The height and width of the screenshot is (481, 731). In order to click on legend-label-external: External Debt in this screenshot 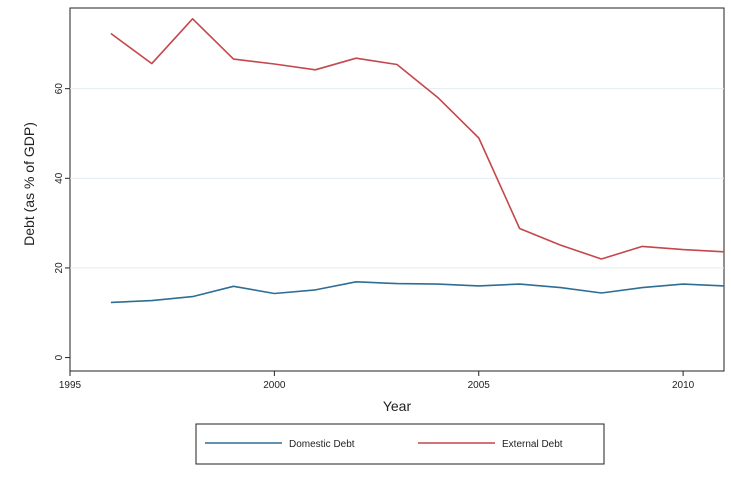, I will do `click(532, 444)`.